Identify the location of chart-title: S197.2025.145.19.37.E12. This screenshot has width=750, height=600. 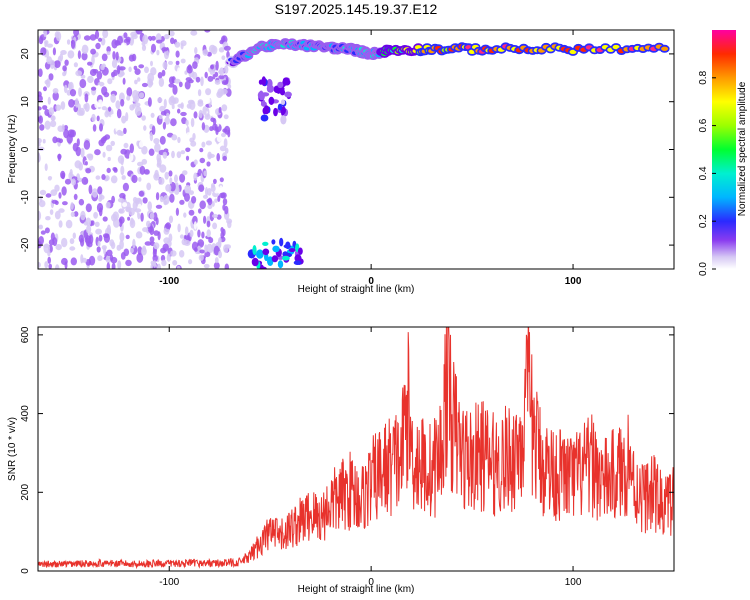
(356, 9).